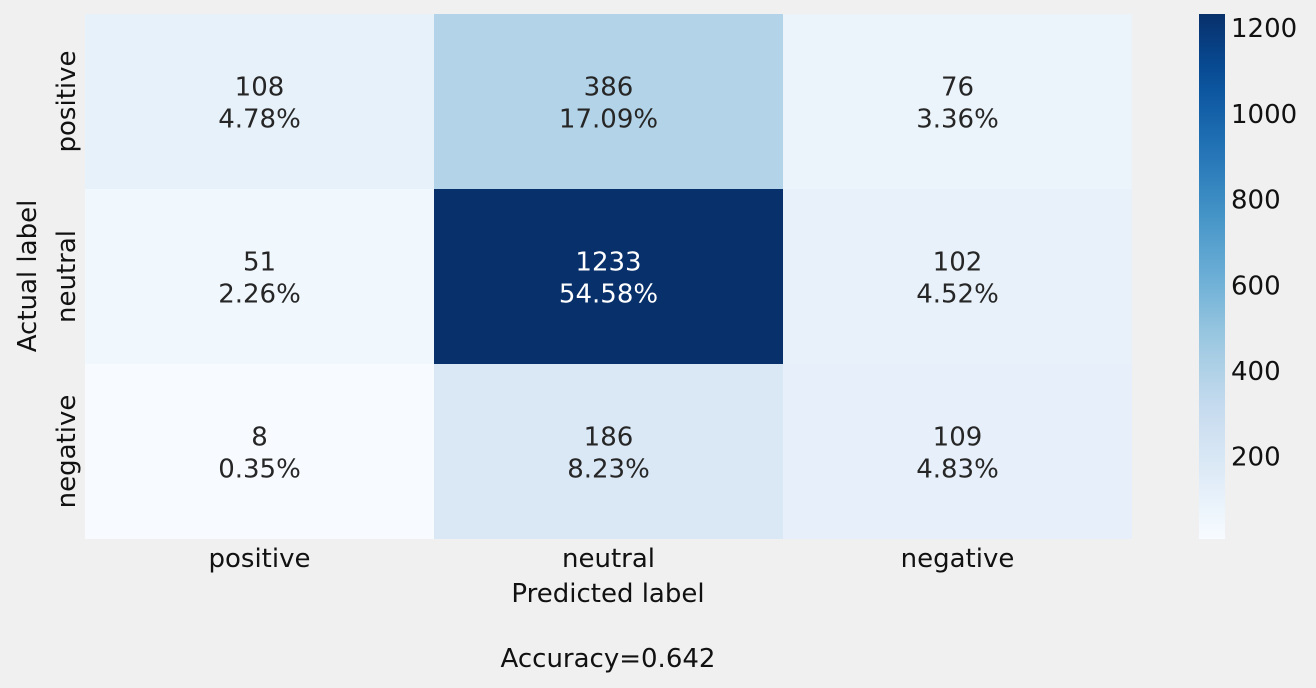 This screenshot has width=1316, height=688. Describe the element at coordinates (67, 276) in the screenshot. I see `y-tick-label: neutral` at that location.